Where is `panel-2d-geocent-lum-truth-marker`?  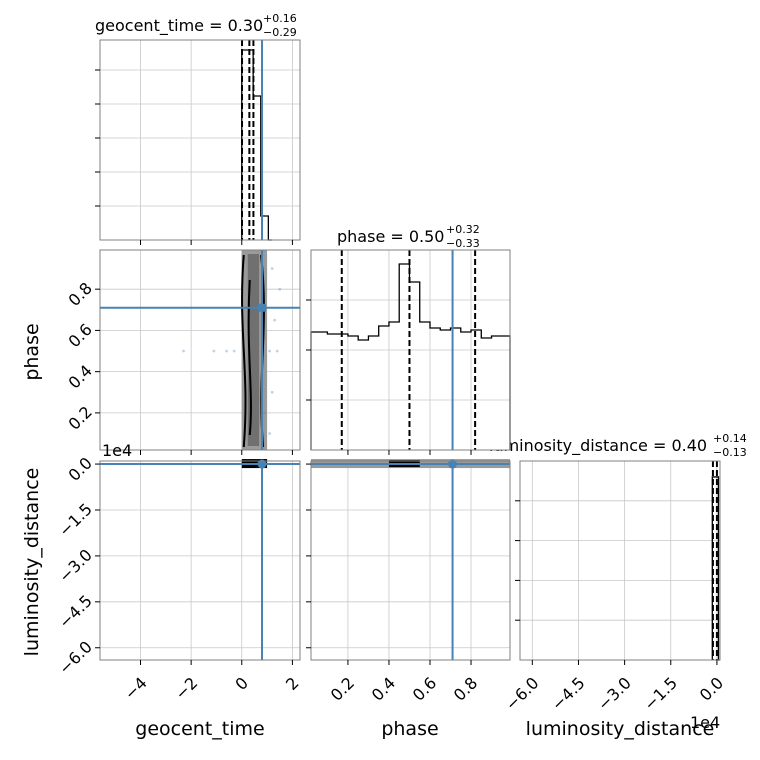 panel-2d-geocent-lum-truth-marker is located at coordinates (262, 464).